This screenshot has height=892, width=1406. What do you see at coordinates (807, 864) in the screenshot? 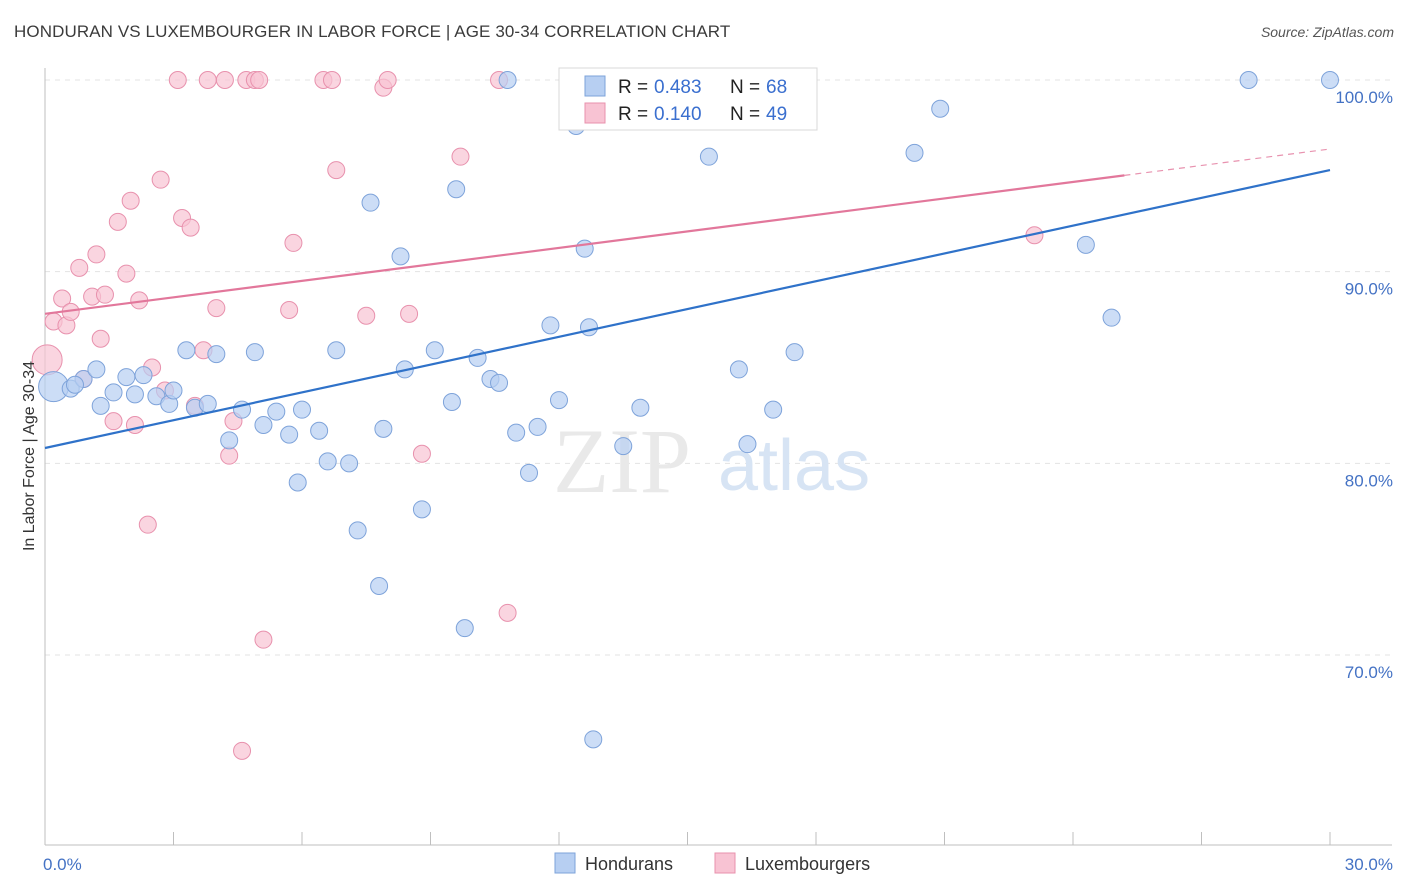
I see `series-legend-label-luxembourgers: Luxembourgers` at bounding box center [807, 864].